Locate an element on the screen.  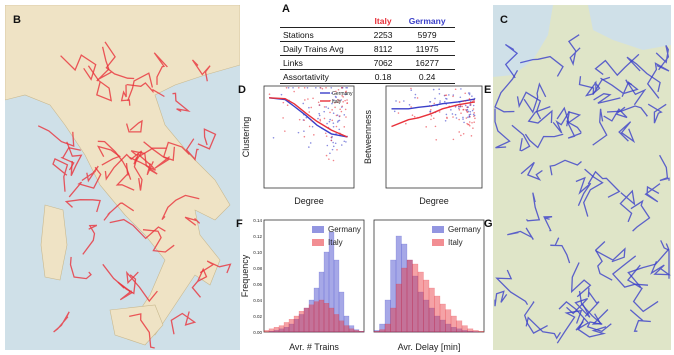
legend-swatch is located at coordinates (438, 229).